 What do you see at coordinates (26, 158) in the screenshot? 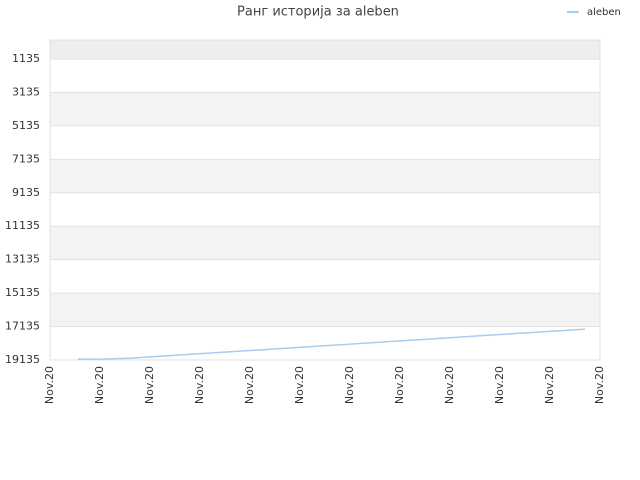
I see `y-tick-label: 7135` at bounding box center [26, 158].